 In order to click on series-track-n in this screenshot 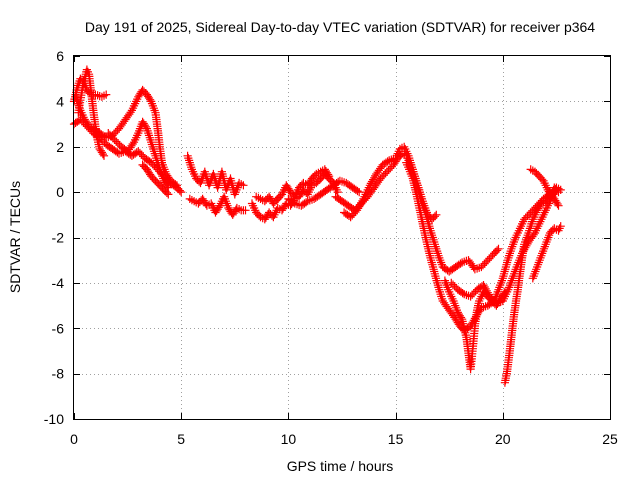, I will do `click(481, 246)`.